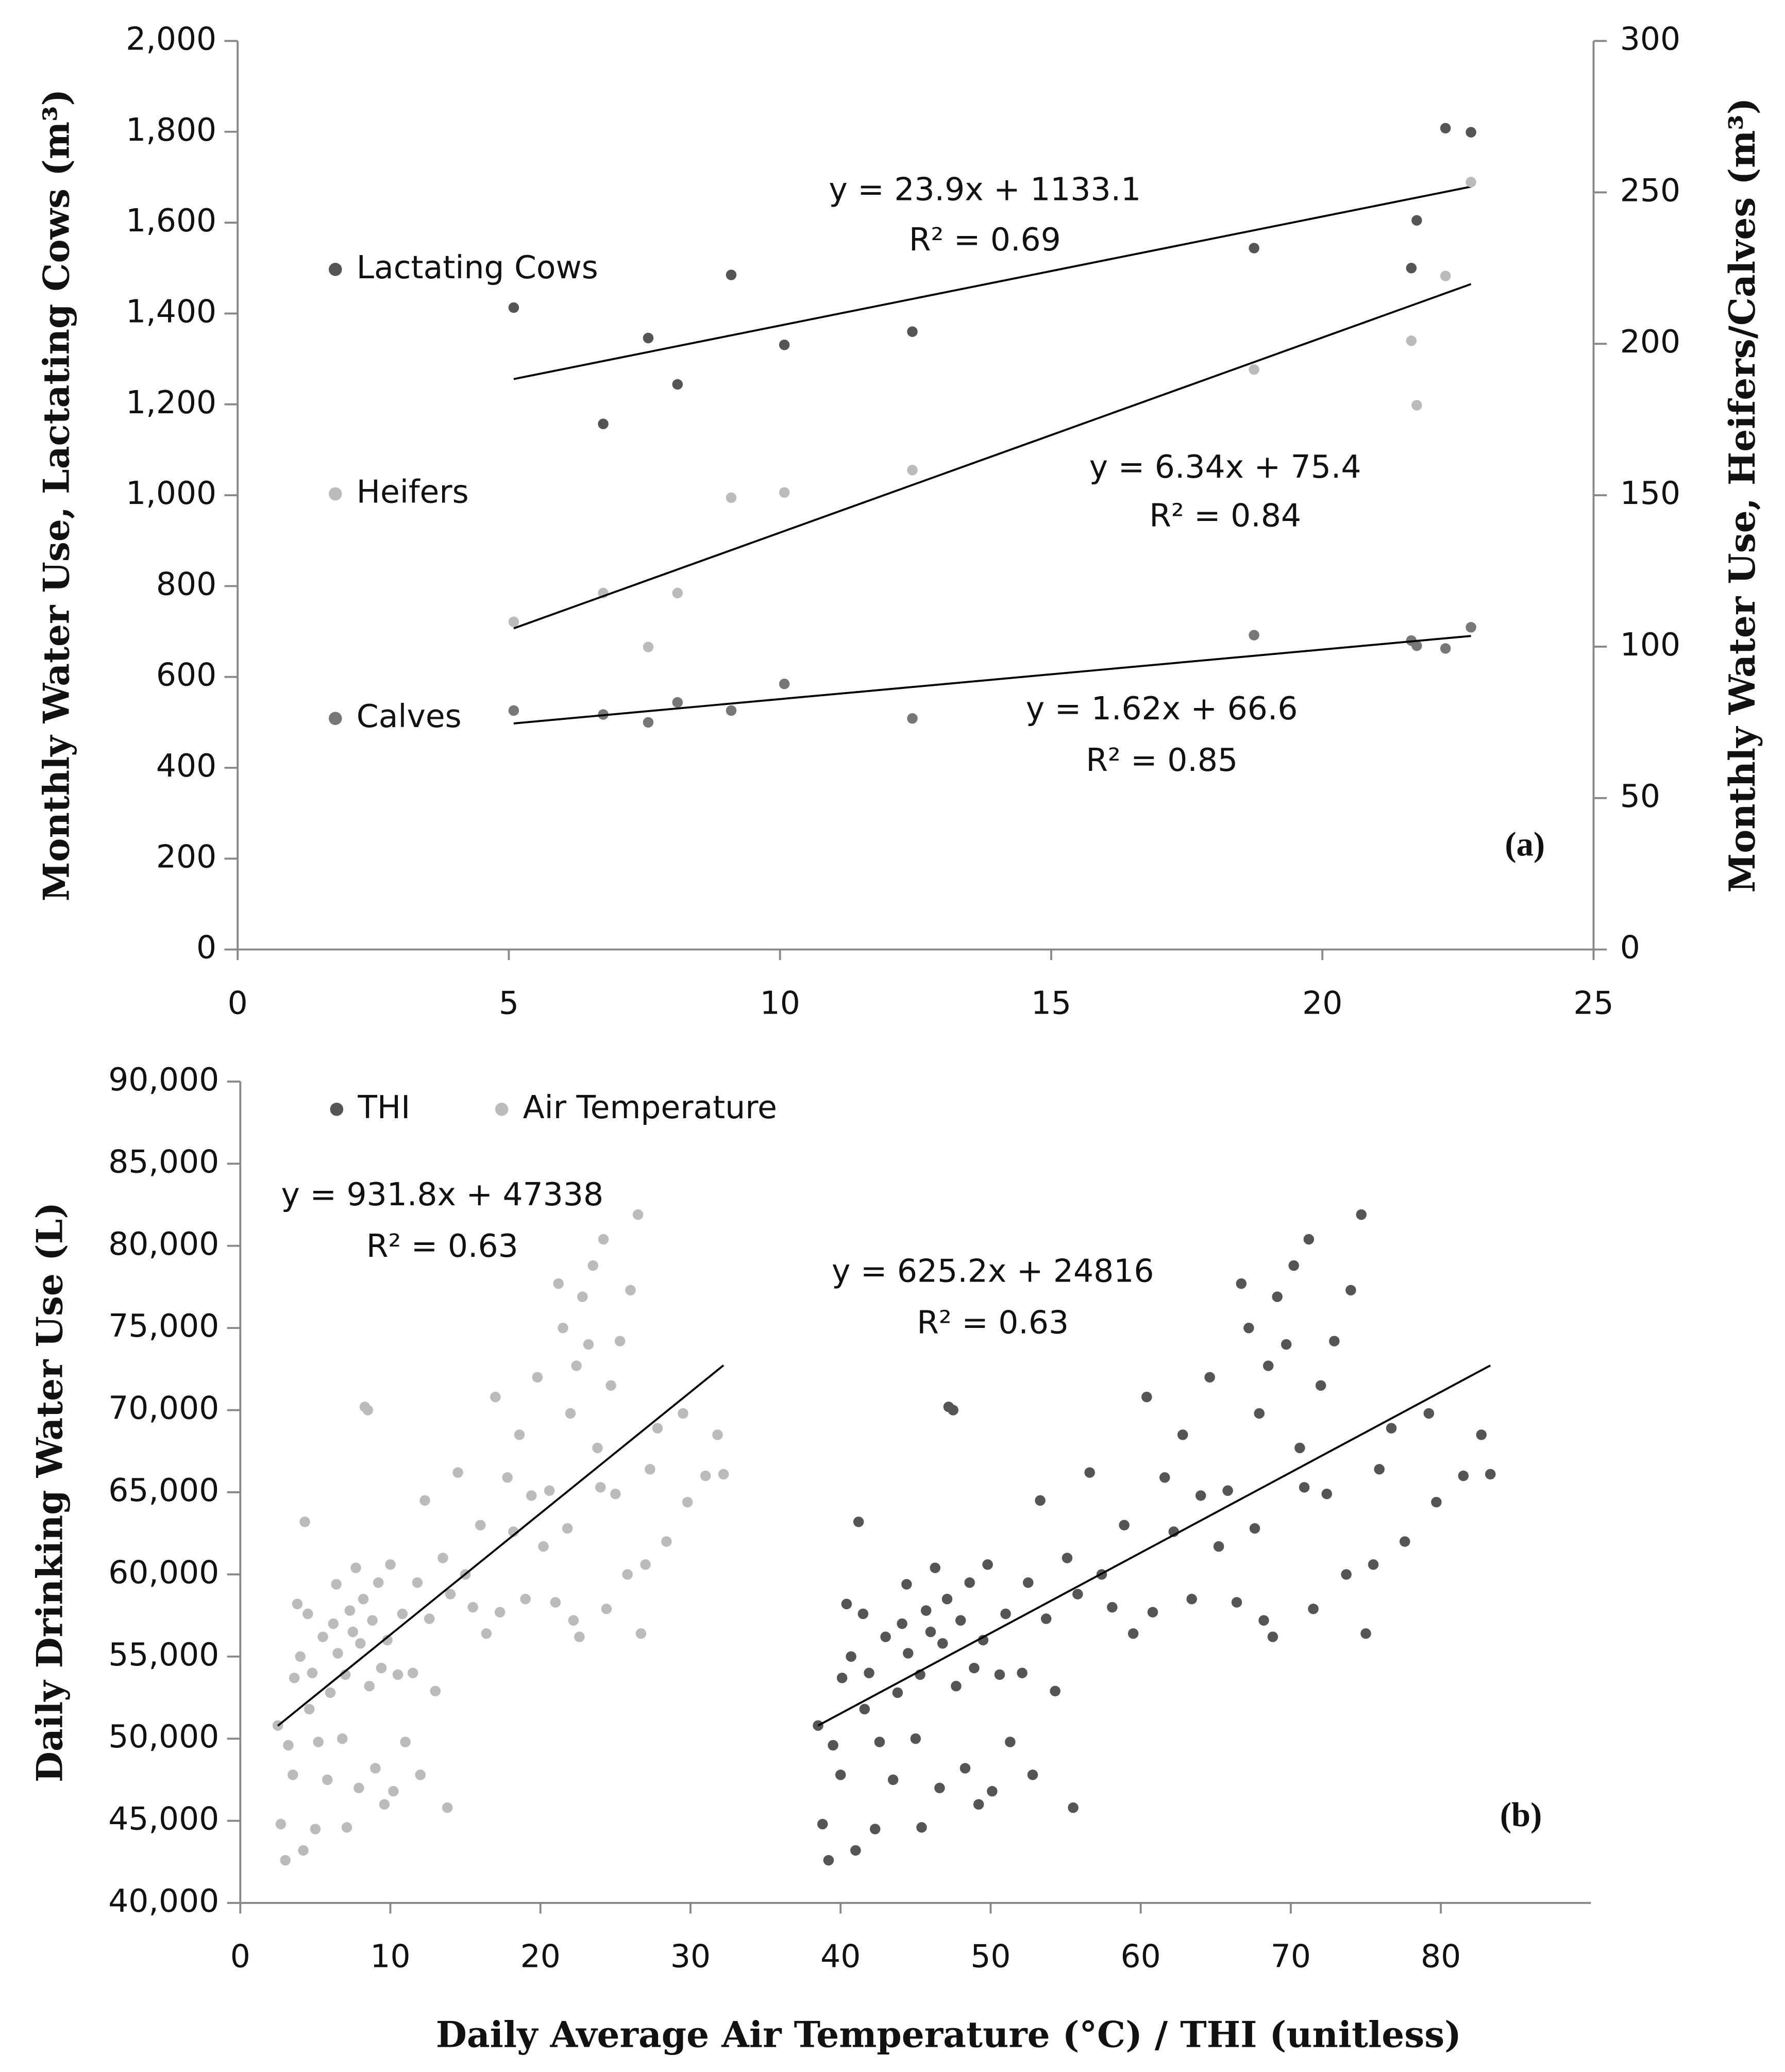  What do you see at coordinates (1225, 515) in the screenshot?
I see `annotation: R² = 0.84` at bounding box center [1225, 515].